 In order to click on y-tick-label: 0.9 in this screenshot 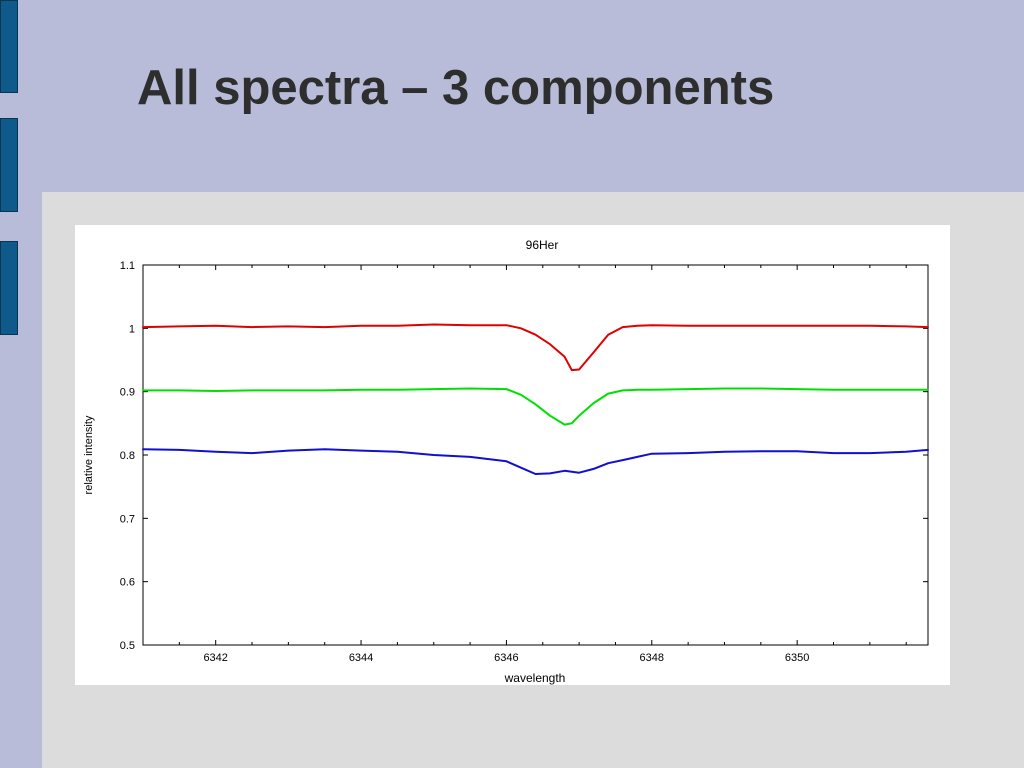, I will do `click(127, 393)`.